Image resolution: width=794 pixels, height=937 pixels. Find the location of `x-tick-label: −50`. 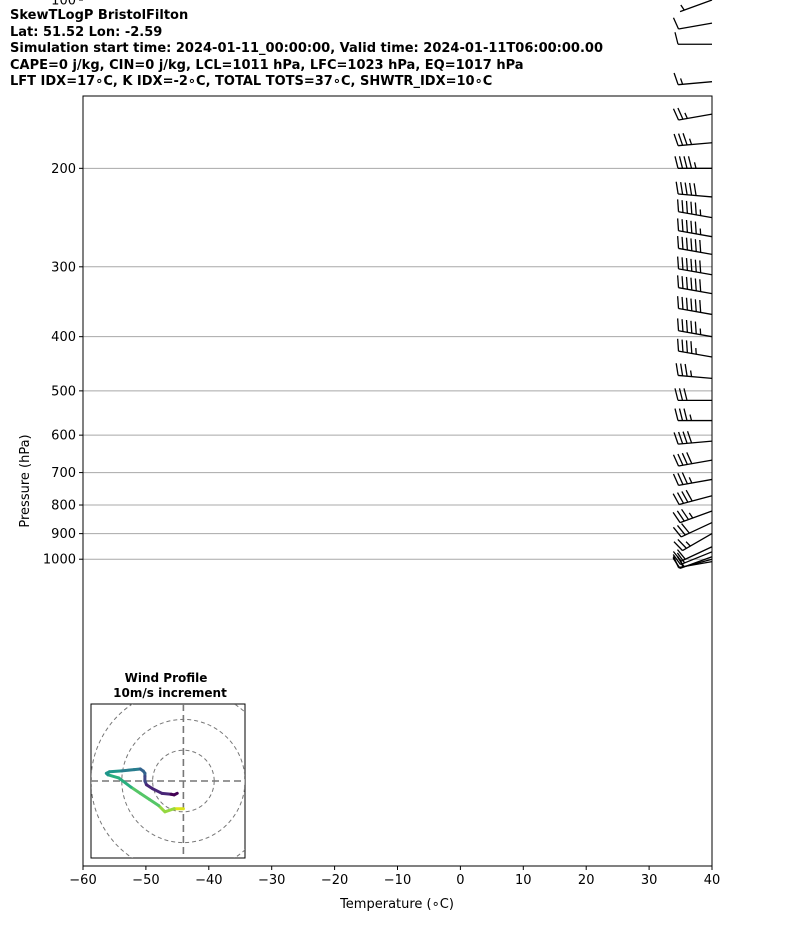

x-tick-label: −50 is located at coordinates (145, 880).